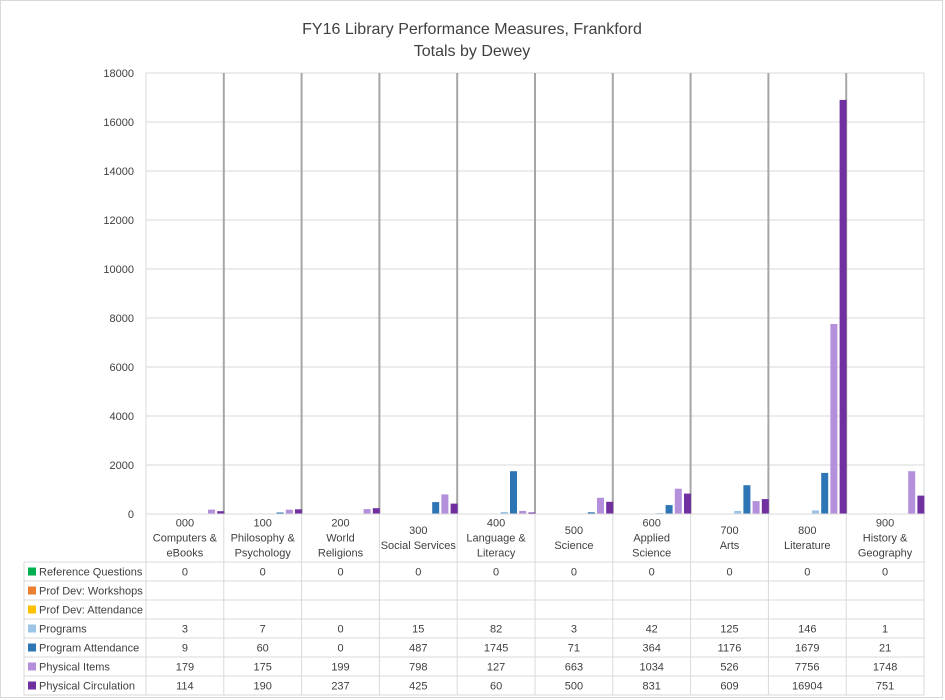 This screenshot has height=700, width=945. I want to click on category-label: 400, so click(496, 524).